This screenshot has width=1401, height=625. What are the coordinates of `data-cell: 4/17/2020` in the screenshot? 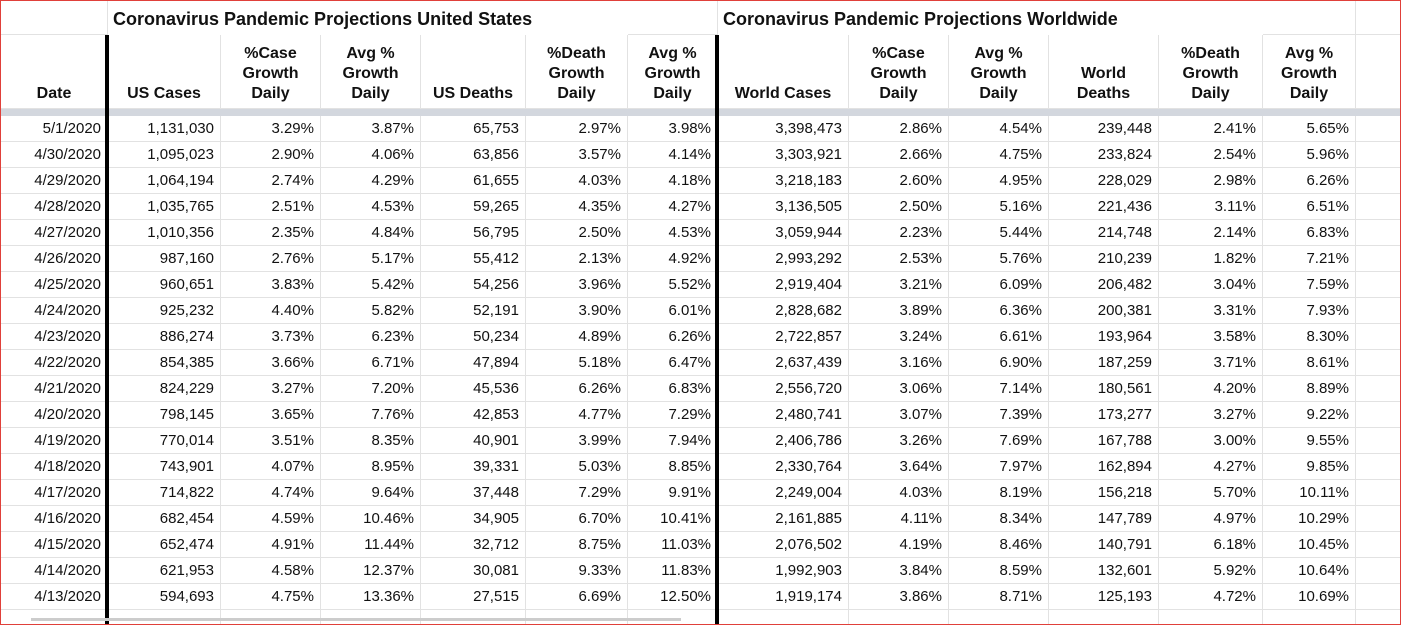 It's located at (54, 493).